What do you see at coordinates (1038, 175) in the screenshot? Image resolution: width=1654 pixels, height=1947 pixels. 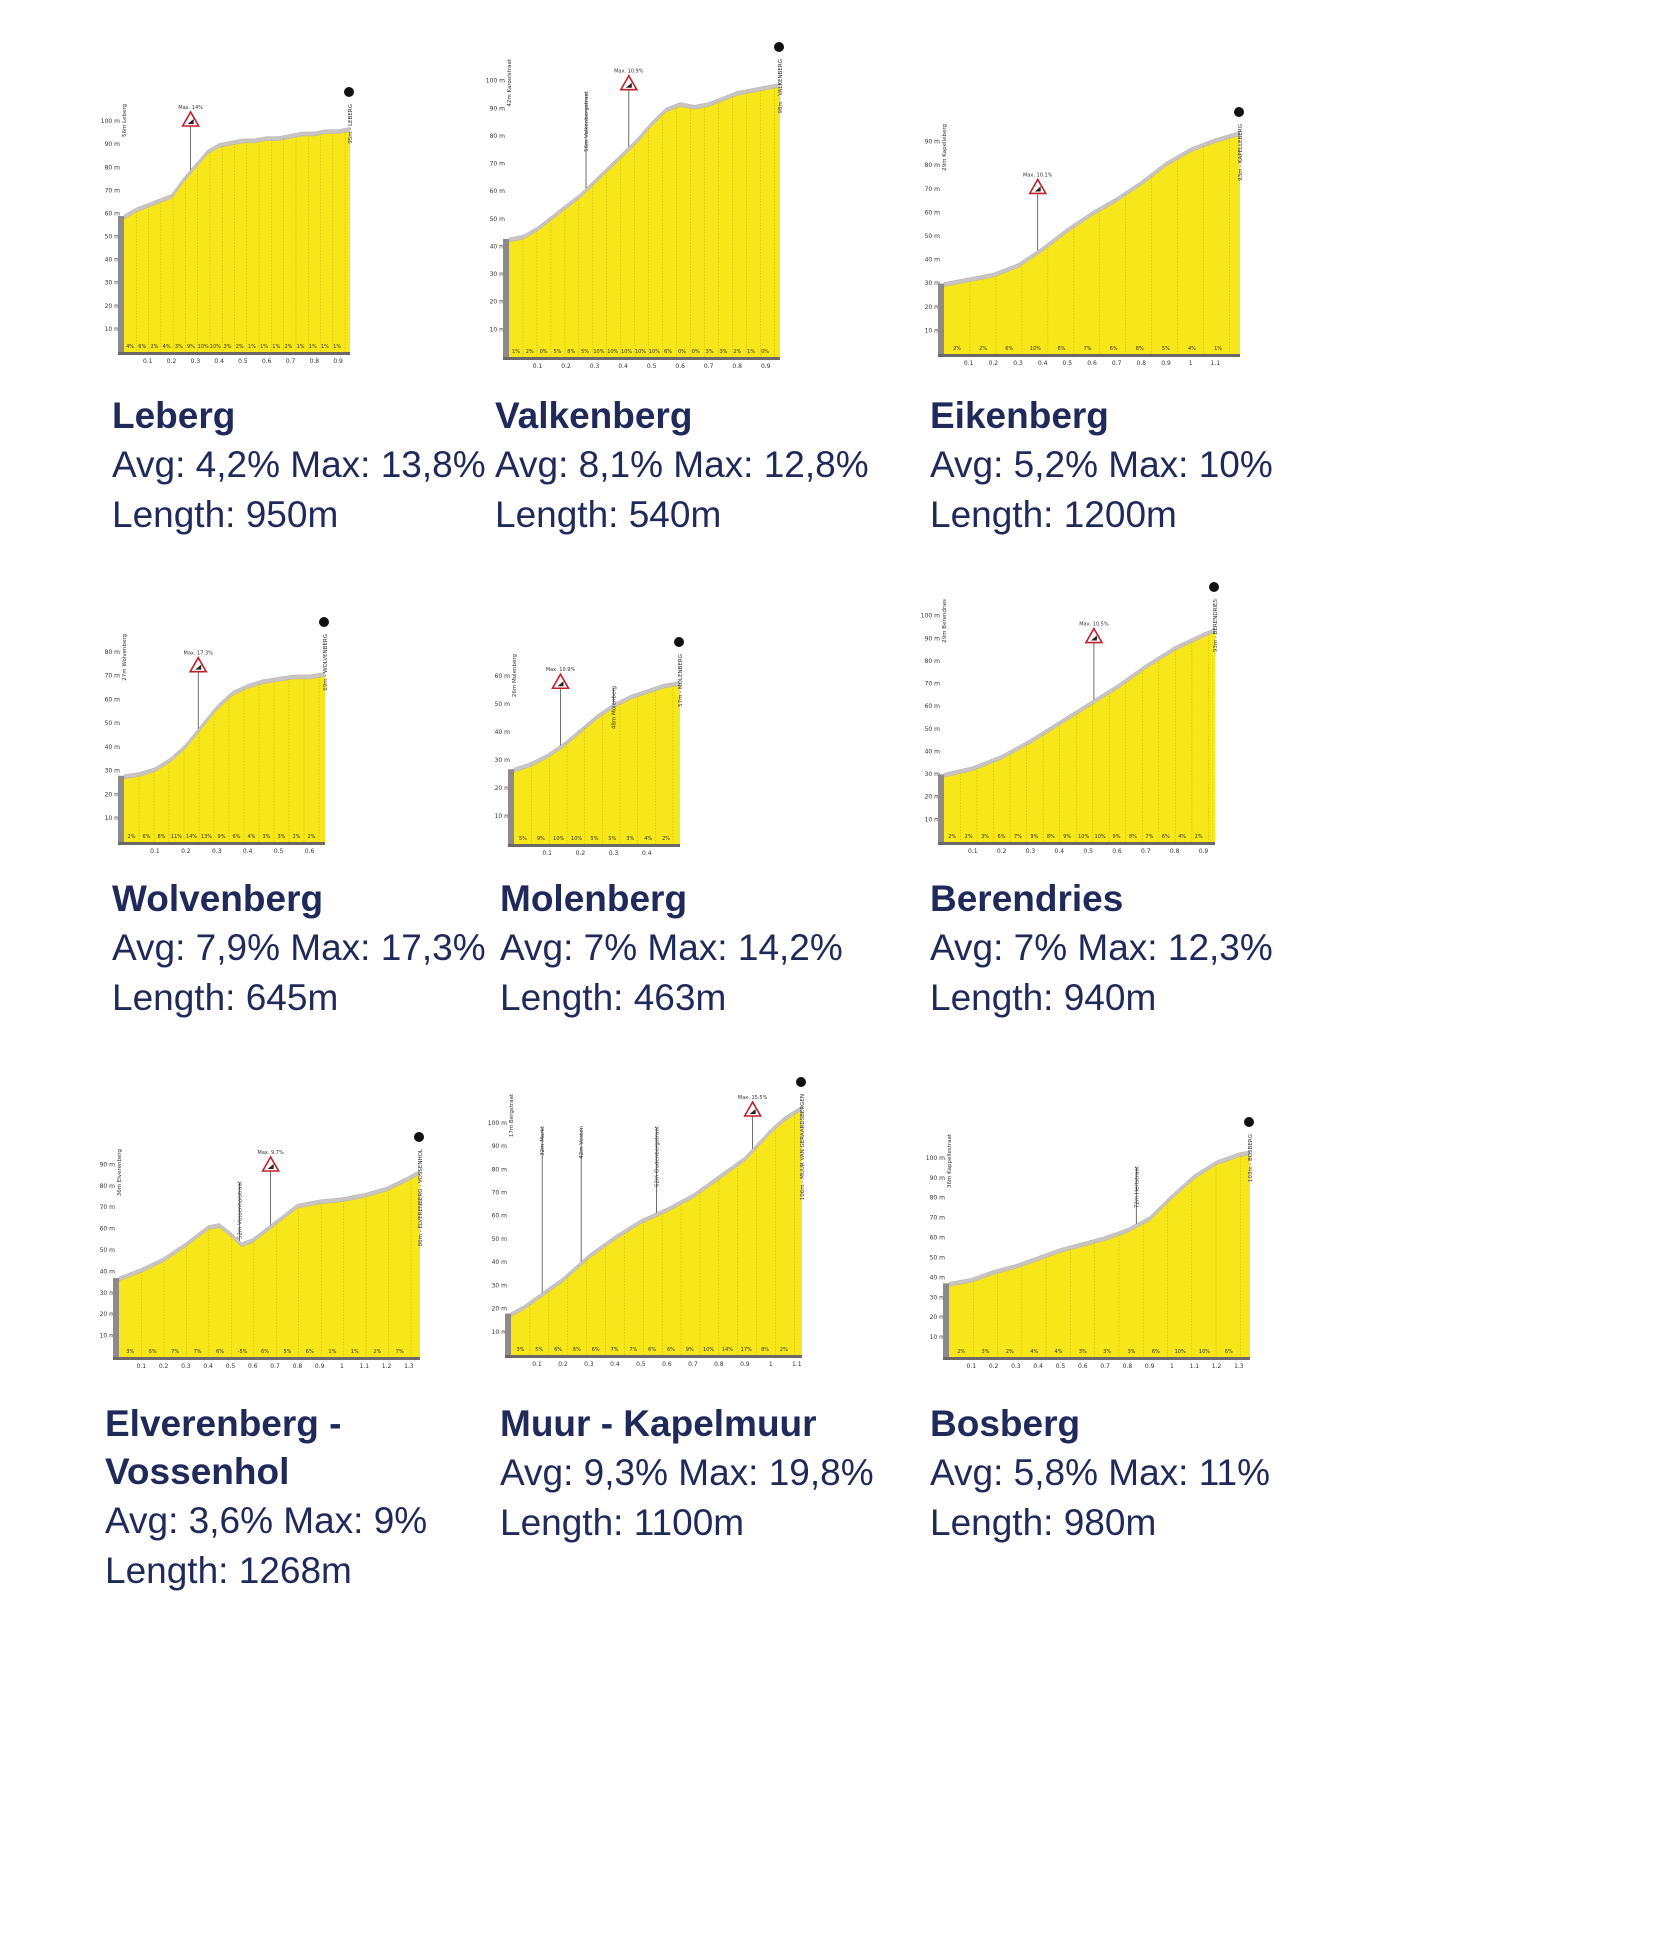 I see `max-gradient-label: Max. 10.1%` at bounding box center [1038, 175].